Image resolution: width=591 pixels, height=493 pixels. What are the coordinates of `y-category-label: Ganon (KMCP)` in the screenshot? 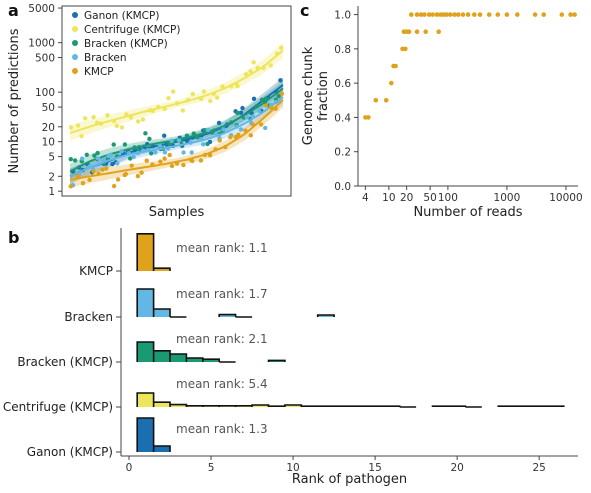 It's located at (70, 452).